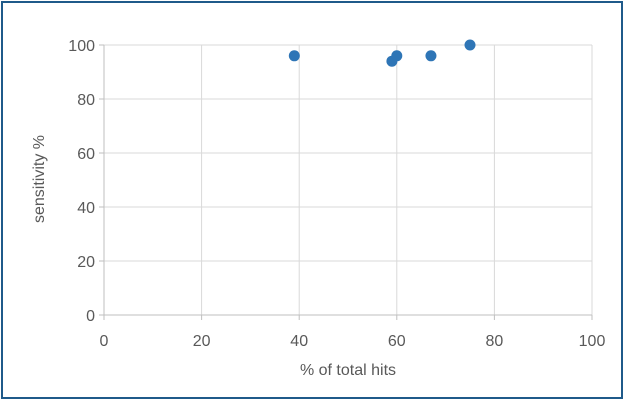 Image resolution: width=624 pixels, height=399 pixels. Describe the element at coordinates (495, 341) in the screenshot. I see `x-tick-label: 80` at that location.